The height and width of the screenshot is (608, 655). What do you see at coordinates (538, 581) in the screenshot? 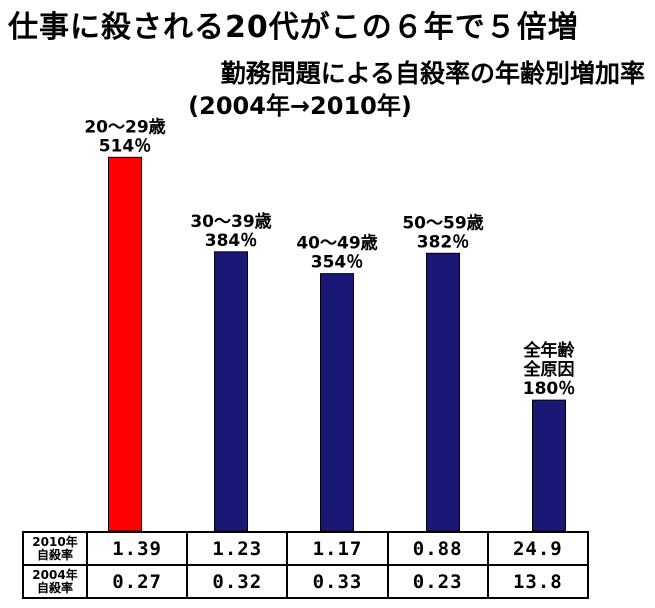
I see `table-cell: 13.8` at bounding box center [538, 581].